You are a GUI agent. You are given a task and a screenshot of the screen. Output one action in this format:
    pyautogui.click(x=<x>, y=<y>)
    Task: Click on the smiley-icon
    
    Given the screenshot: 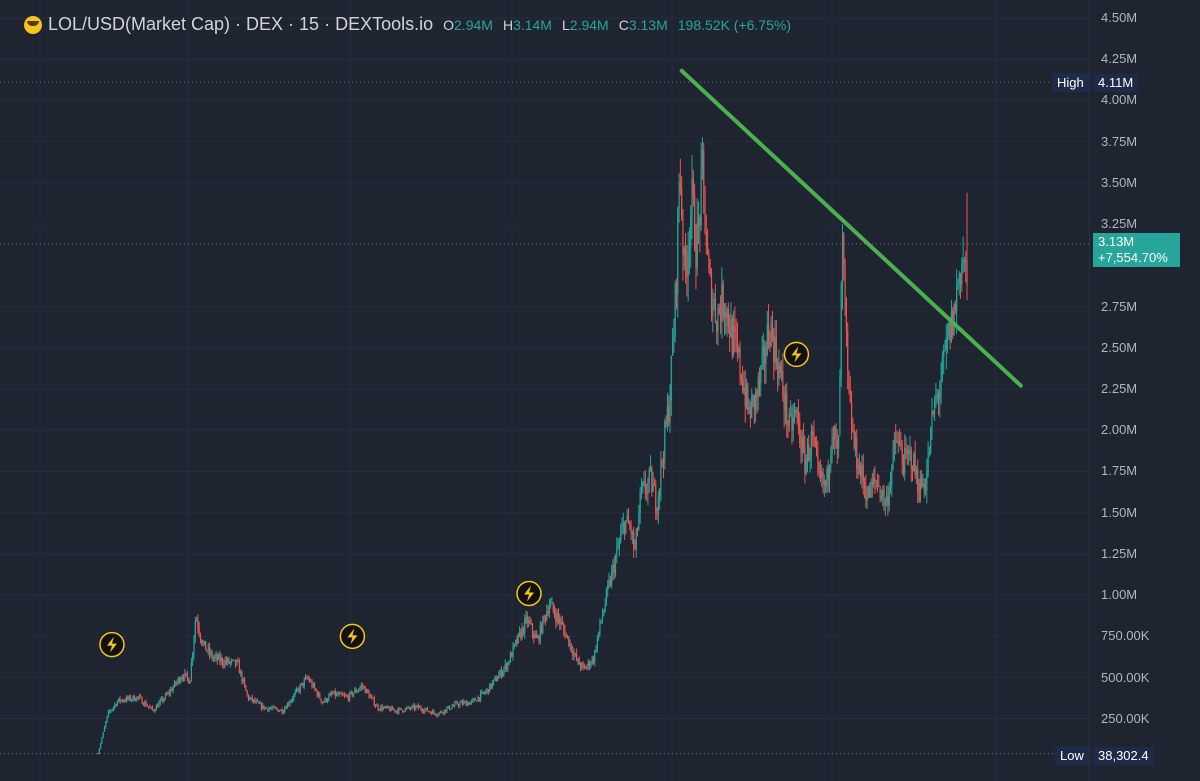 What is the action you would take?
    pyautogui.click(x=33, y=24)
    